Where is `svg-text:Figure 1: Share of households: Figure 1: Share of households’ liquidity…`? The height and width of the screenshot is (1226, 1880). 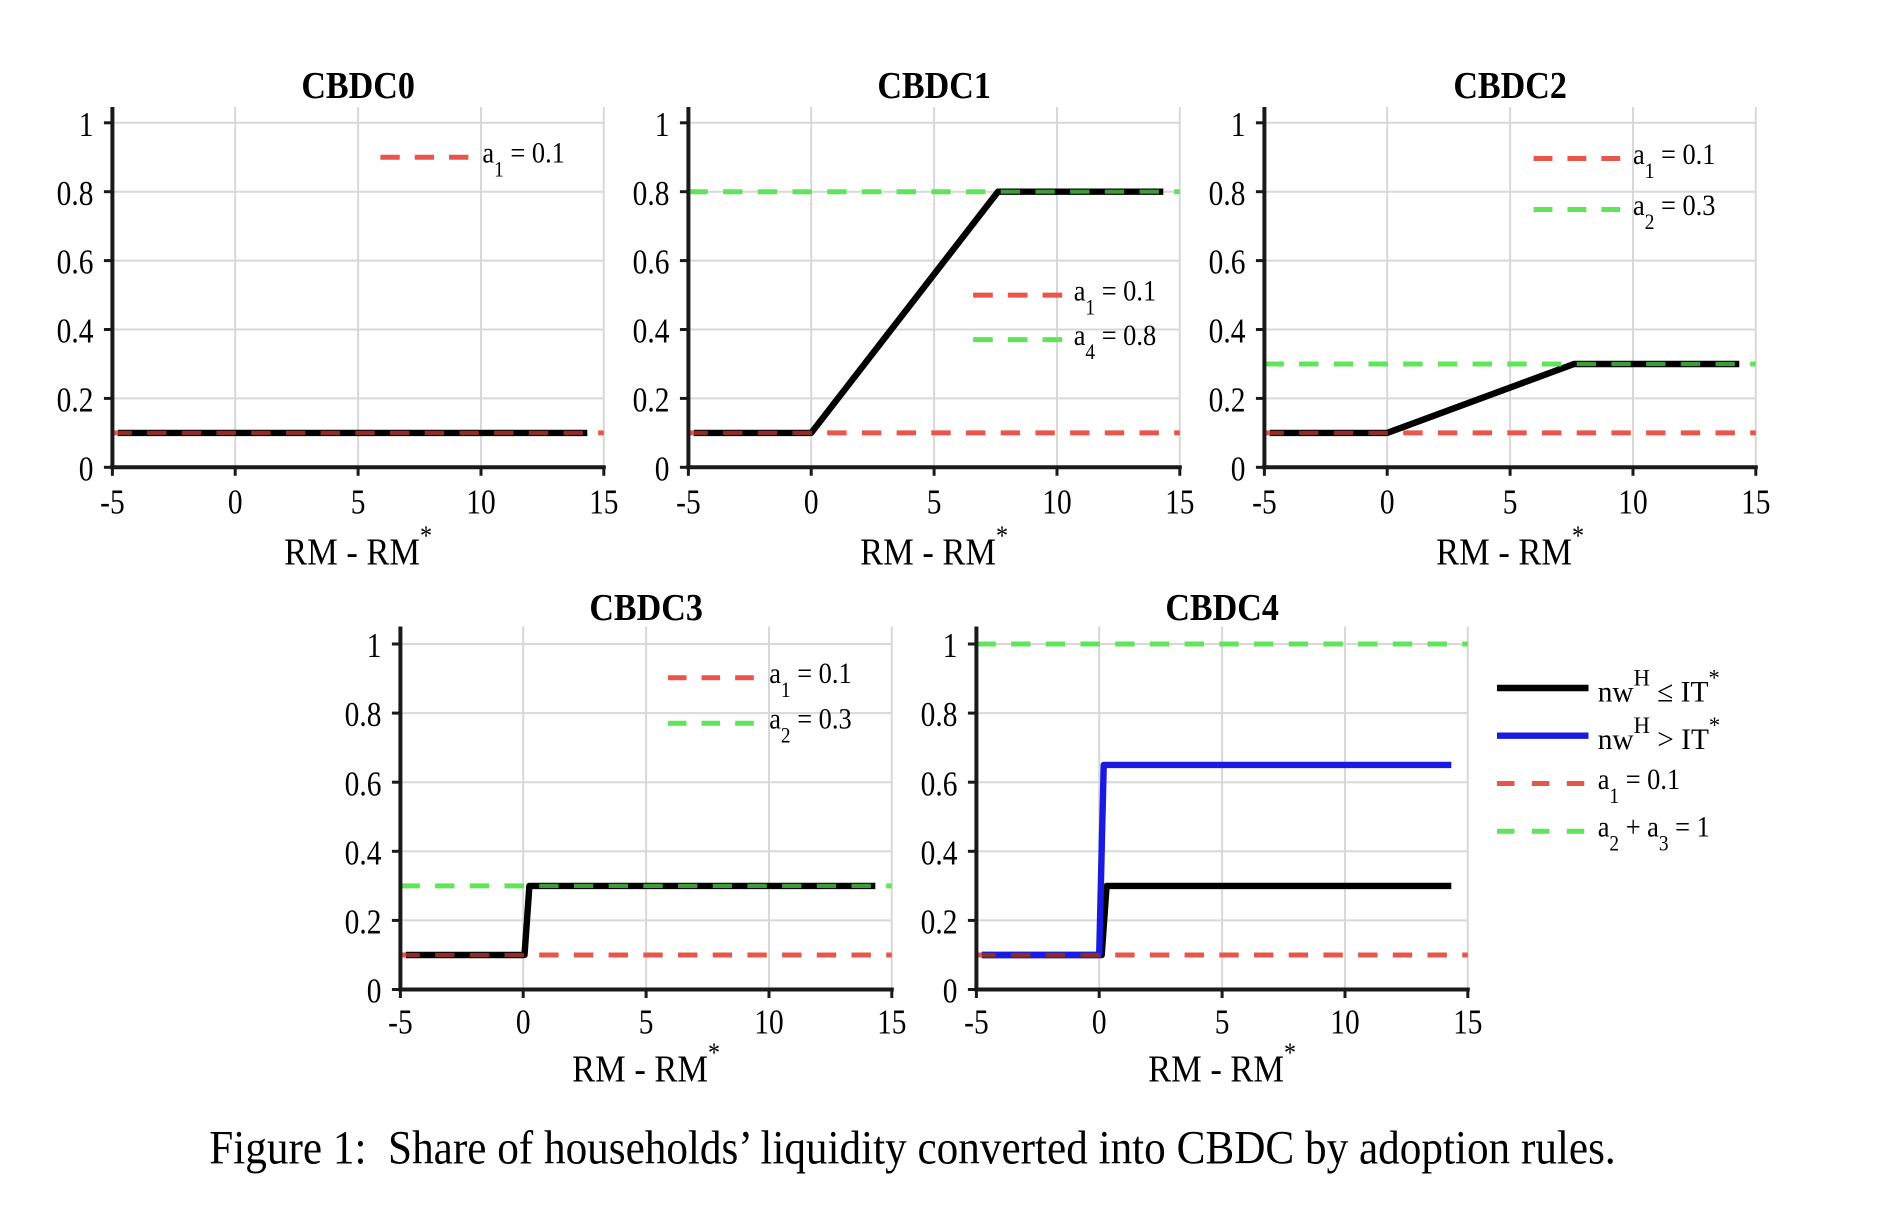 svg-text:Figure 1: Share of households: Figure 1: Share of households’ liquidity… is located at coordinates (912, 1147).